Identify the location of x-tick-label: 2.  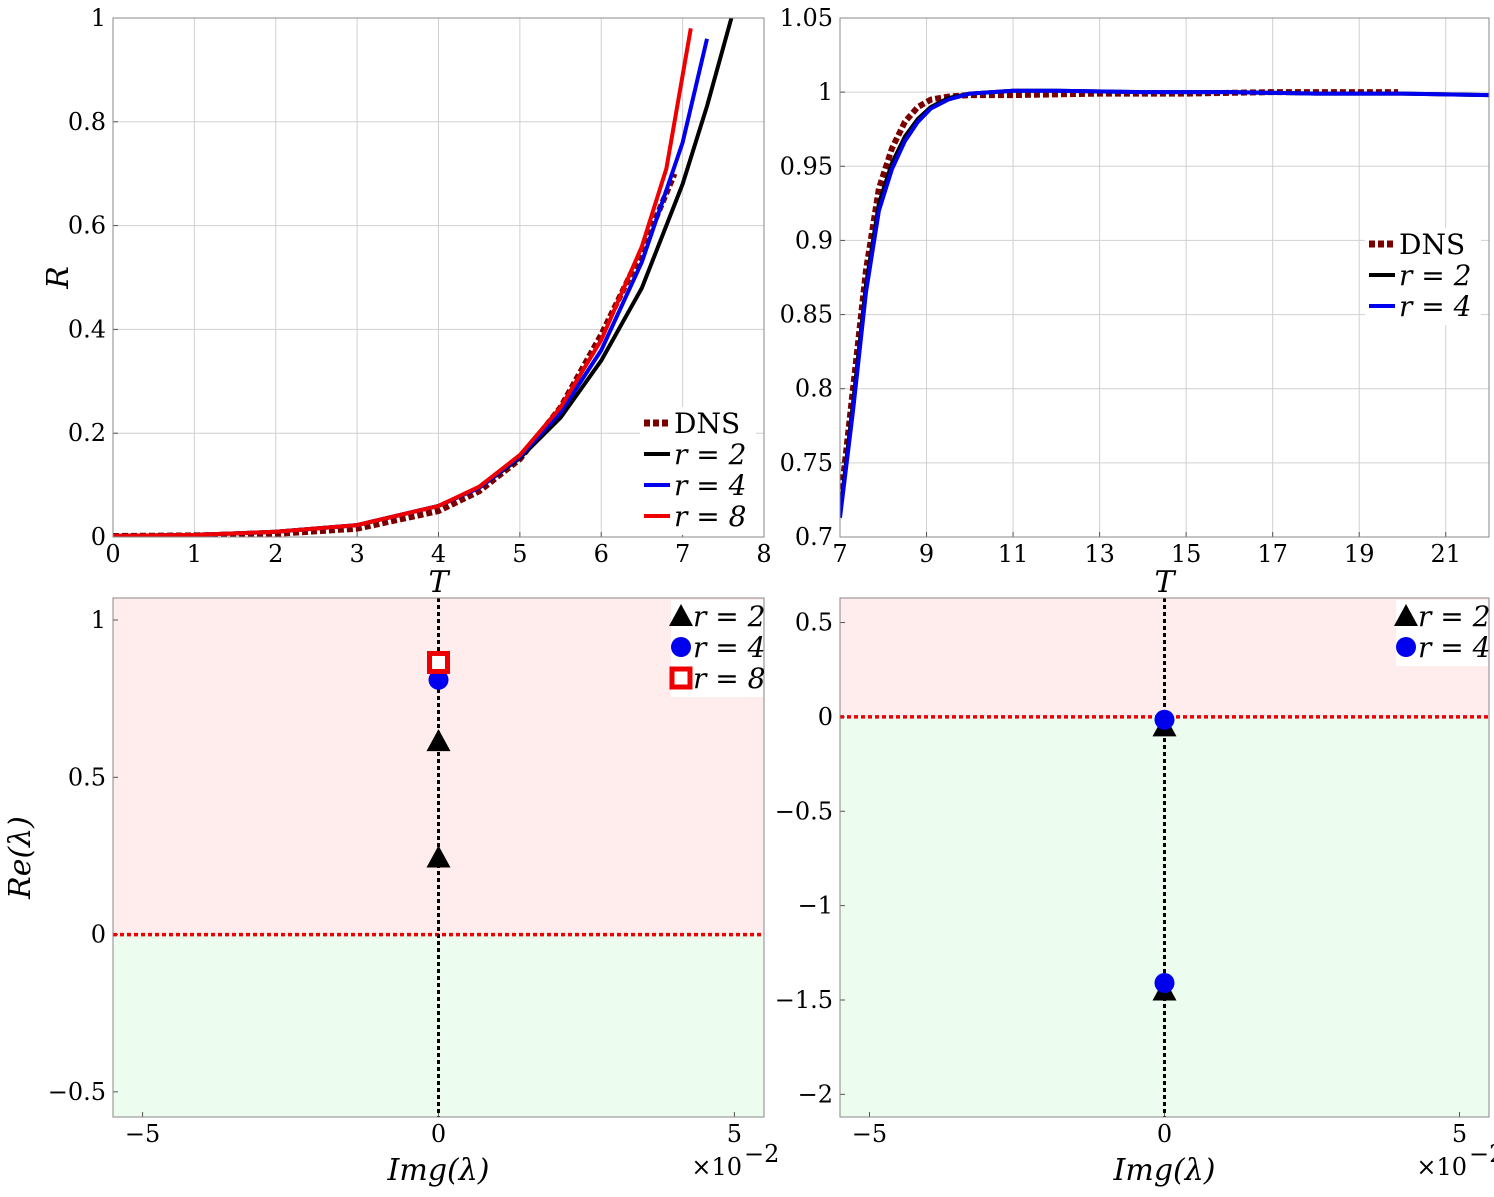
(275, 554).